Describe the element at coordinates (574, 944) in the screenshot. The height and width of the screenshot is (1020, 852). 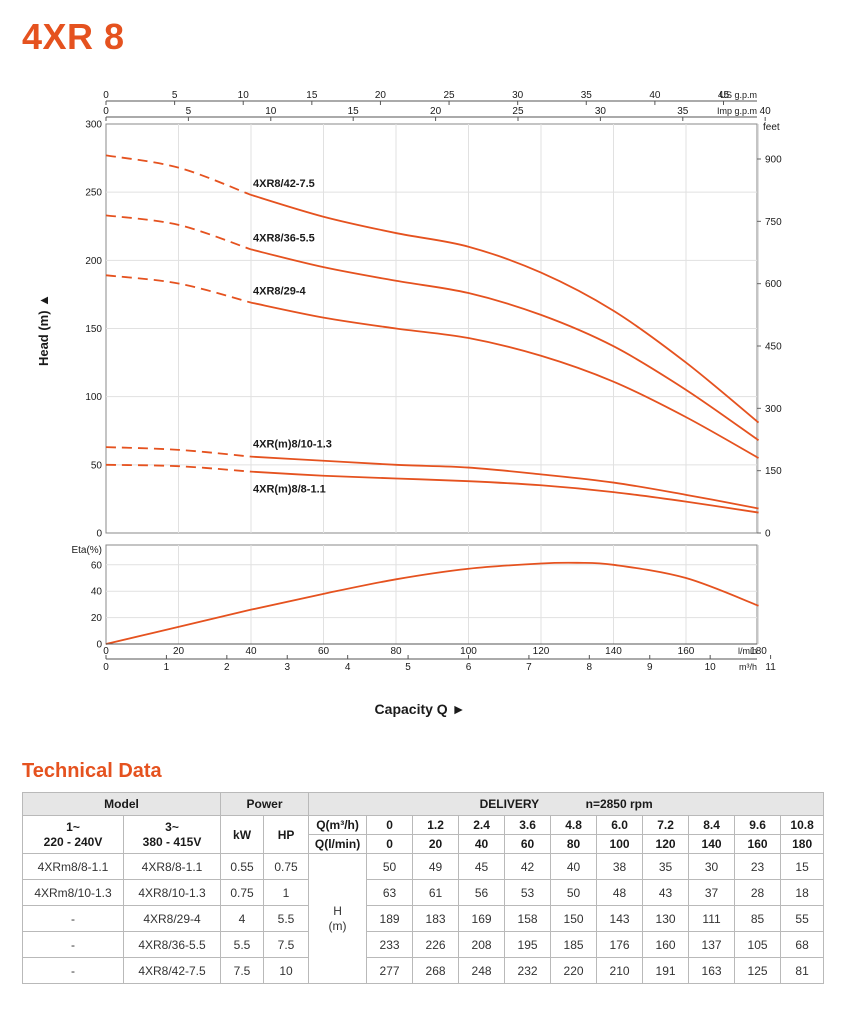
I see `head-value: 185` at that location.